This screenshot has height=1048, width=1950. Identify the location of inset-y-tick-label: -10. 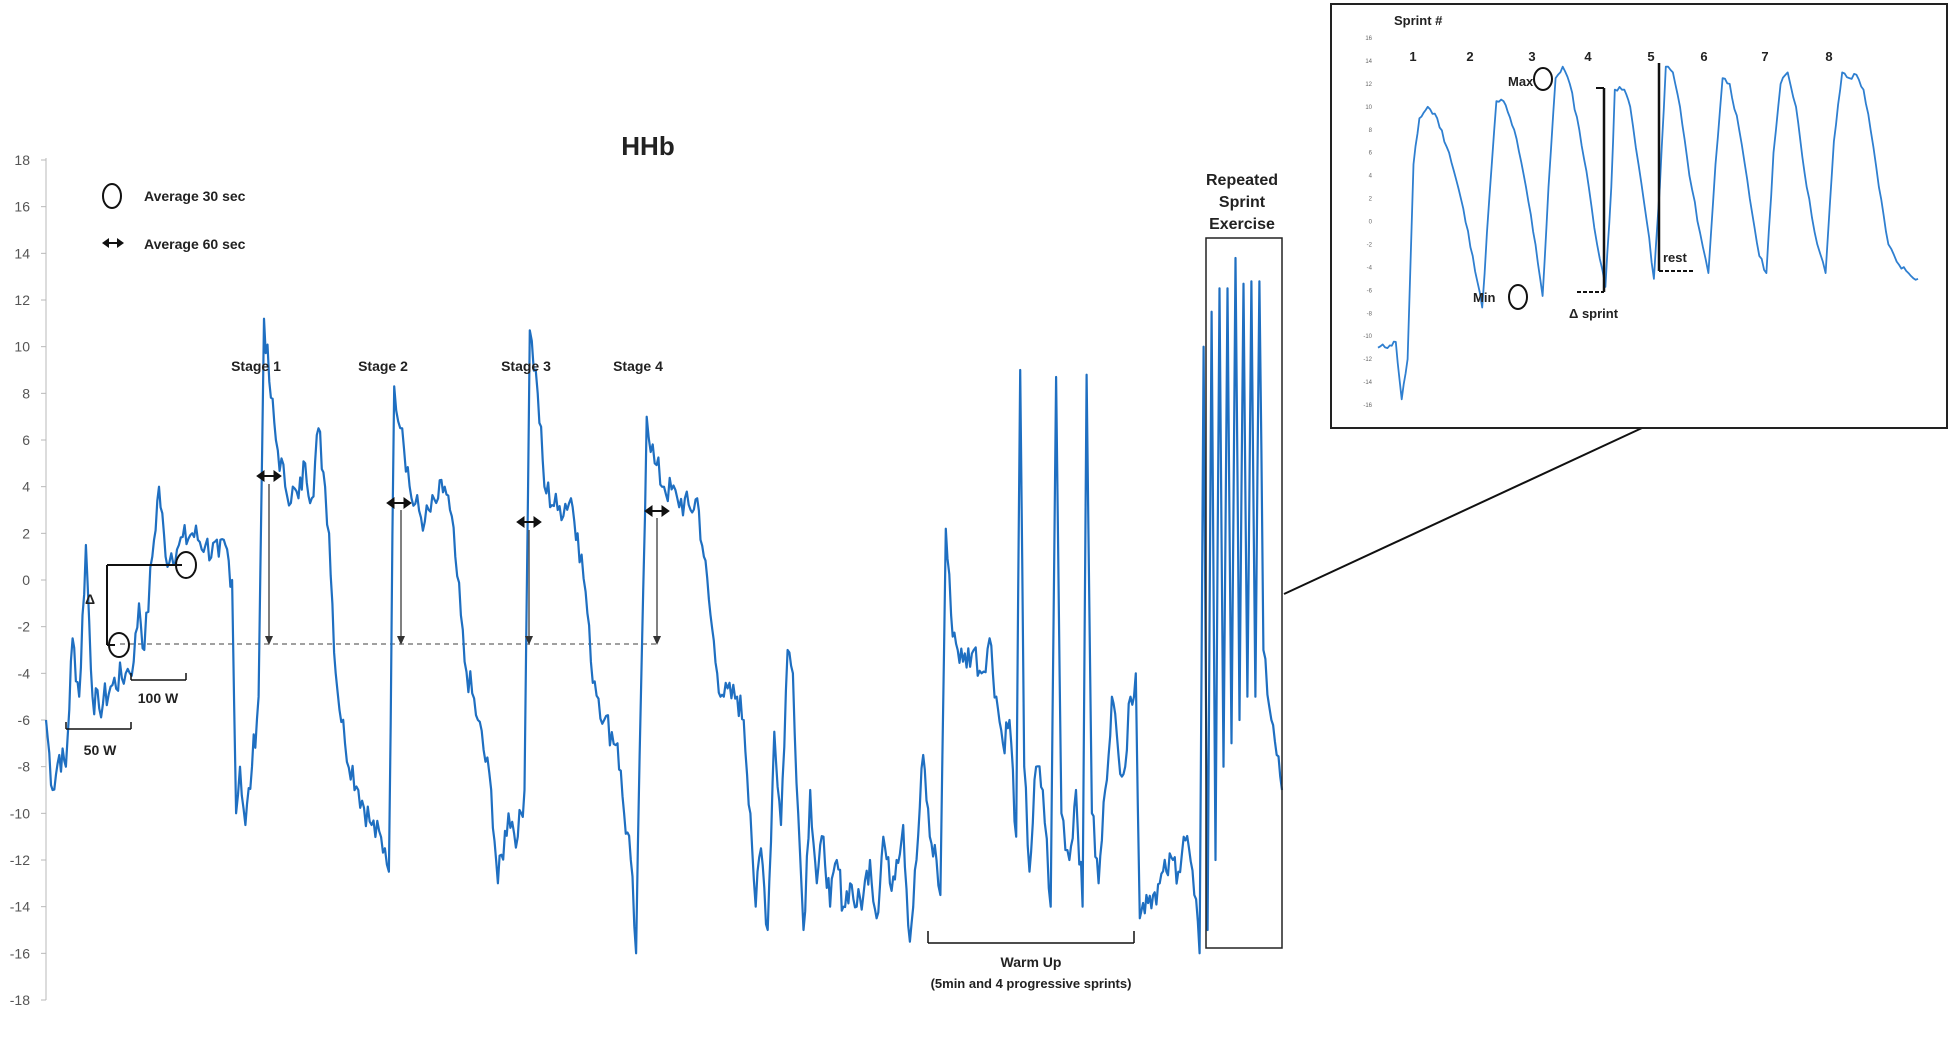
(1367, 337).